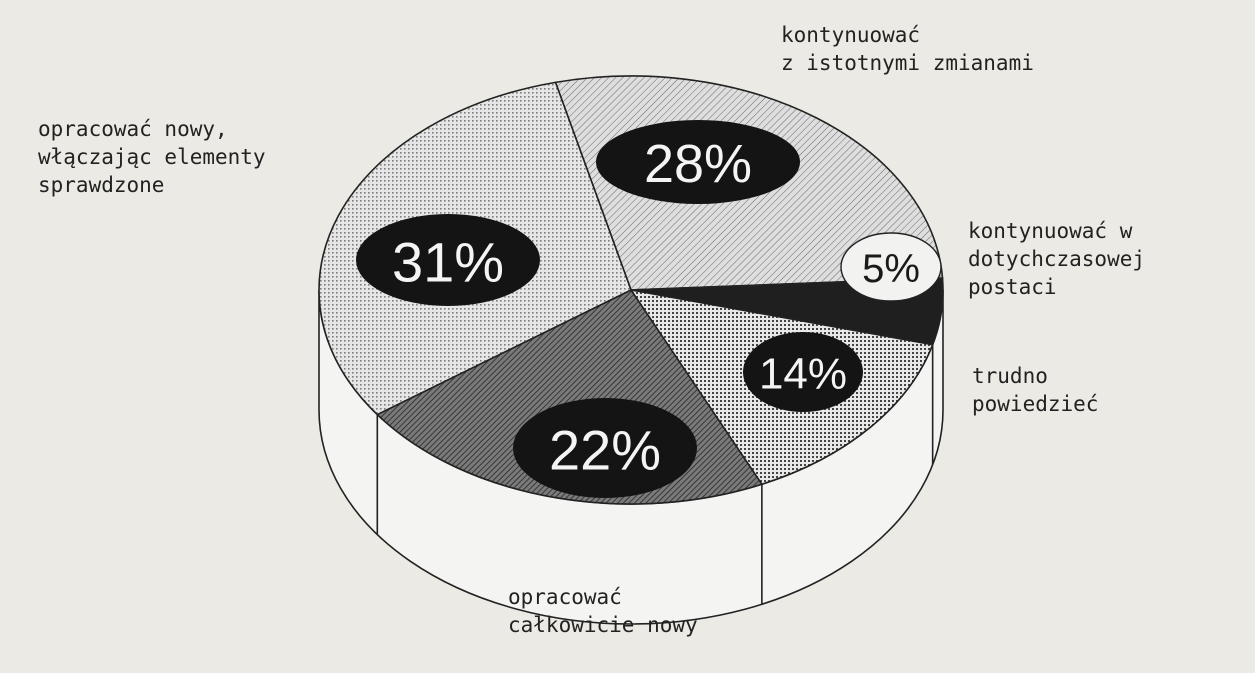  What do you see at coordinates (1035, 390) in the screenshot?
I see `category-label: trudno powiedzieć` at bounding box center [1035, 390].